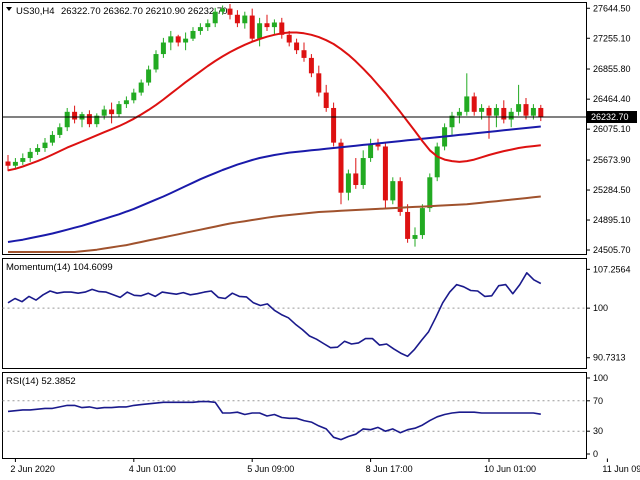  Describe the element at coordinates (612, 69) in the screenshot. I see `price-tick-label: 26855.80` at that location.